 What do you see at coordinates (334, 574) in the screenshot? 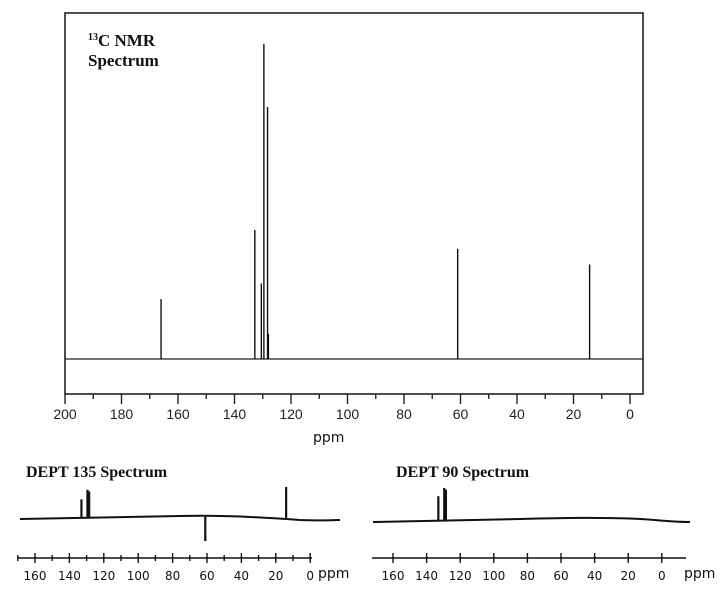
I see `dept135-unit: ppm` at bounding box center [334, 574].